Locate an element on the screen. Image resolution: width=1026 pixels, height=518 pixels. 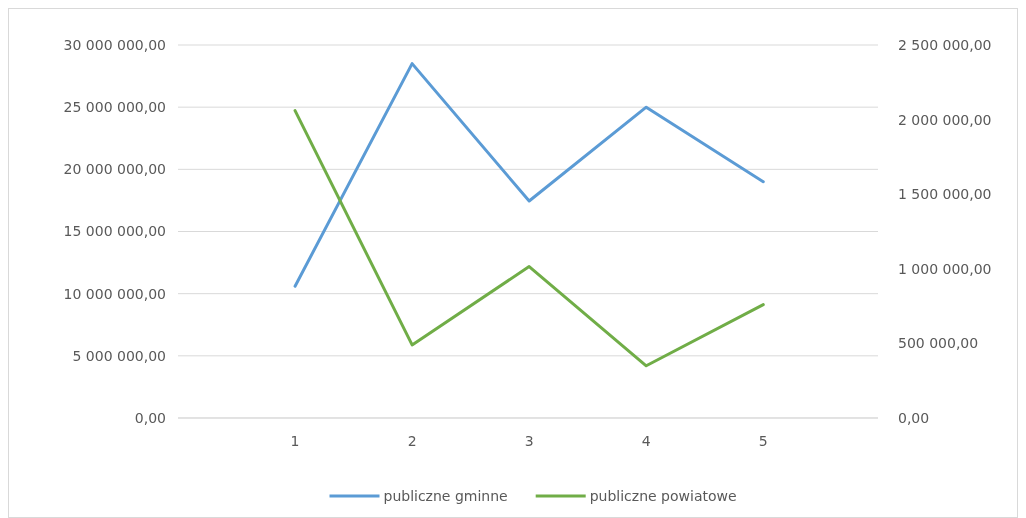
x-tick-label: 1 is located at coordinates (295, 441).